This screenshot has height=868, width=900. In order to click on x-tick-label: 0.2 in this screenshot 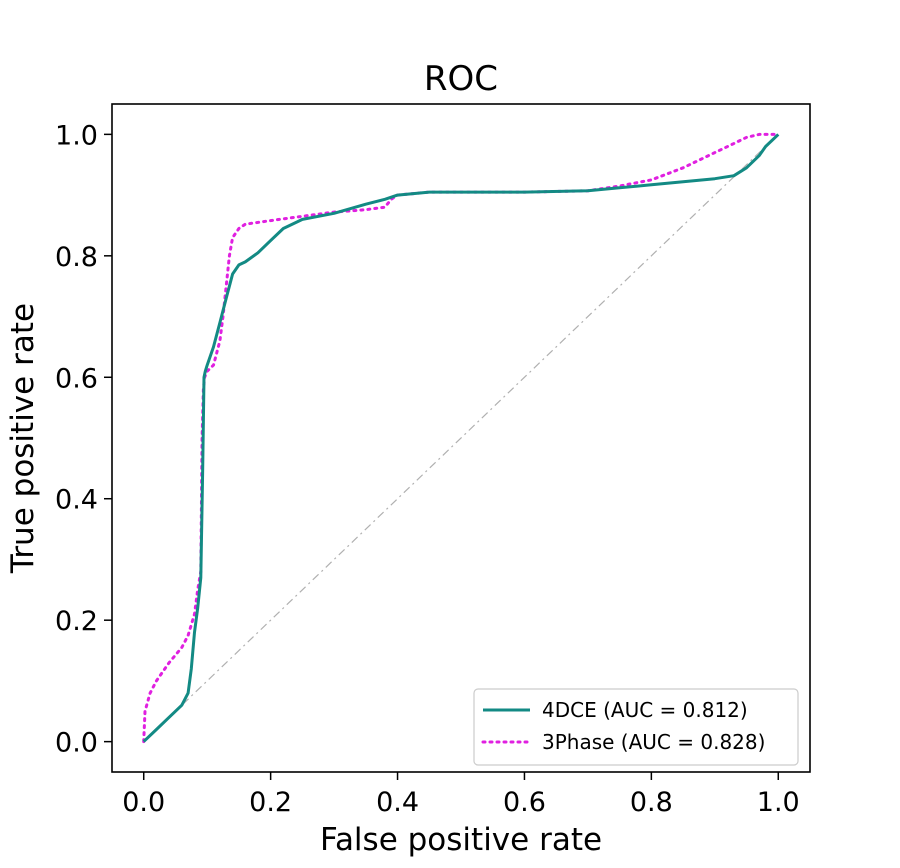, I will do `click(270, 802)`.